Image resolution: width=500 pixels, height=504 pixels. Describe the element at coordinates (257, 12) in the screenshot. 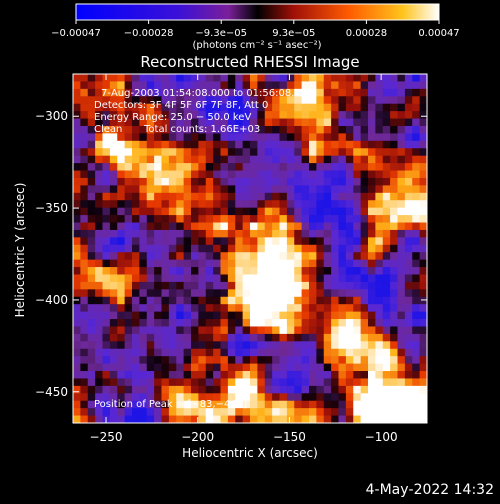

I see `colorbar` at that location.